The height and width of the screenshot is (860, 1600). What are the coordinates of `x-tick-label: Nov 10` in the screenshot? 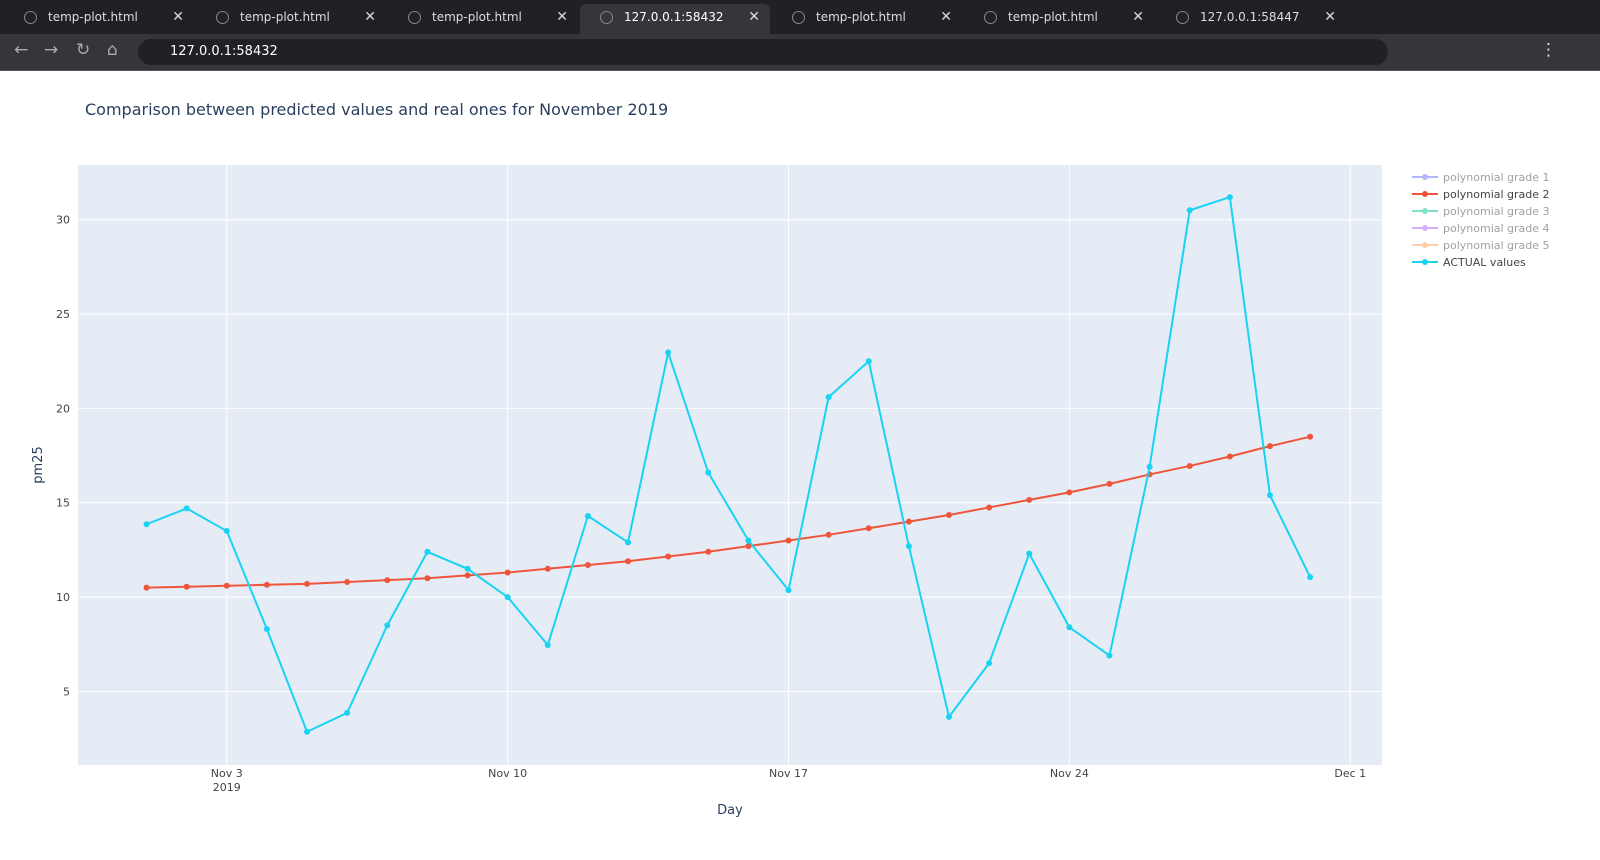 It's located at (507, 773).